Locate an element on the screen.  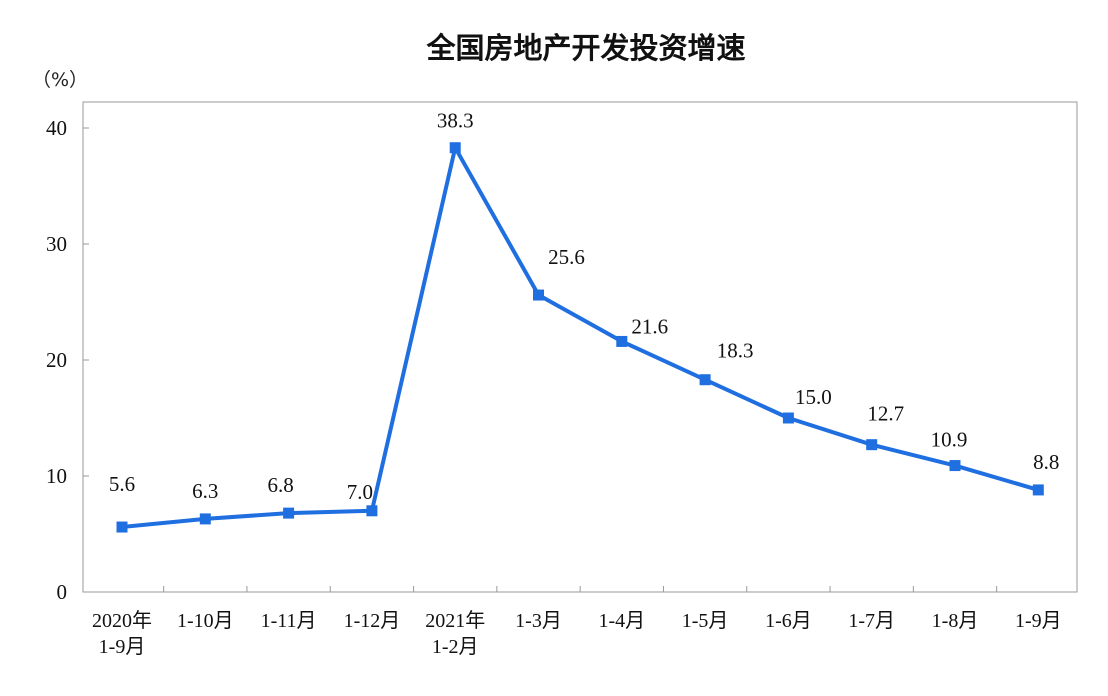
data-value-label: 38.3 is located at coordinates (455, 121).